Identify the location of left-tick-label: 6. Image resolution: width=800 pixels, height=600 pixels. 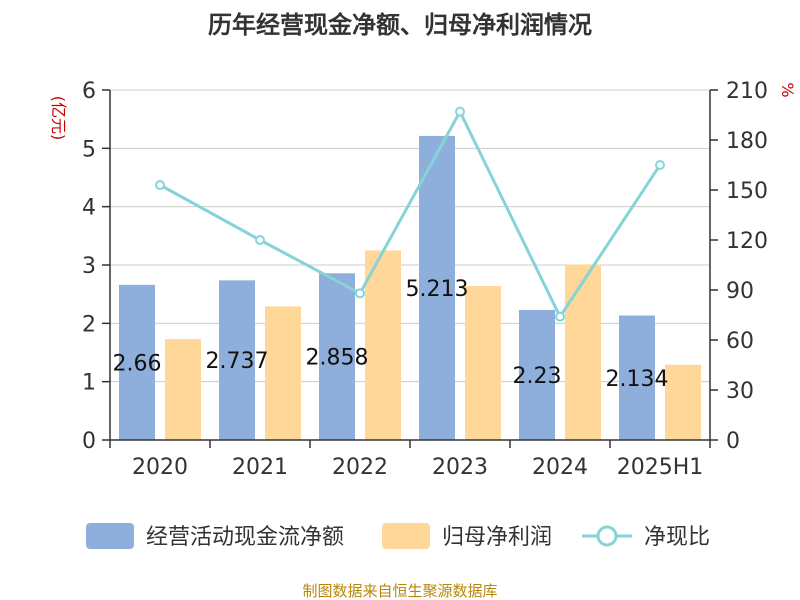
(89, 91).